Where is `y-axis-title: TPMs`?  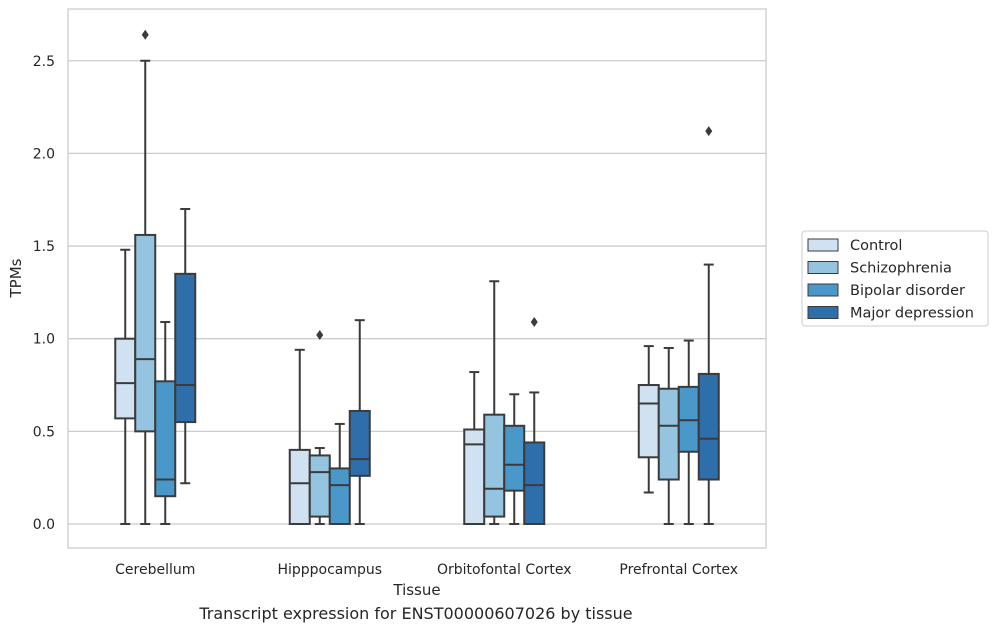
y-axis-title: TPMs is located at coordinates (16, 278).